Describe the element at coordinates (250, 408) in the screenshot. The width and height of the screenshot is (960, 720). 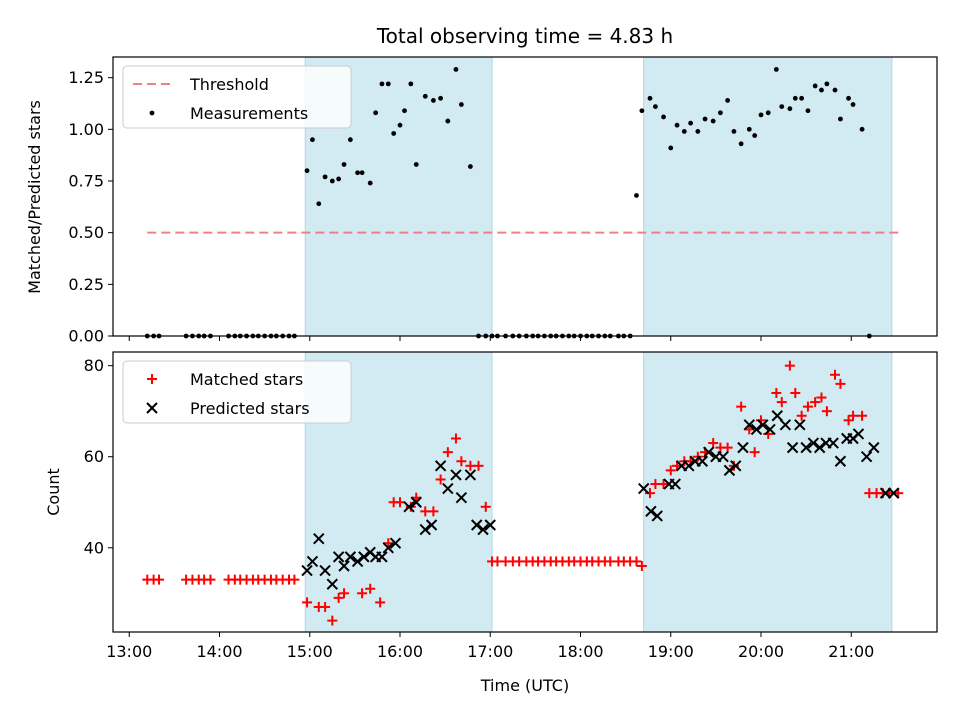
I see `legend-label: Predicted stars` at that location.